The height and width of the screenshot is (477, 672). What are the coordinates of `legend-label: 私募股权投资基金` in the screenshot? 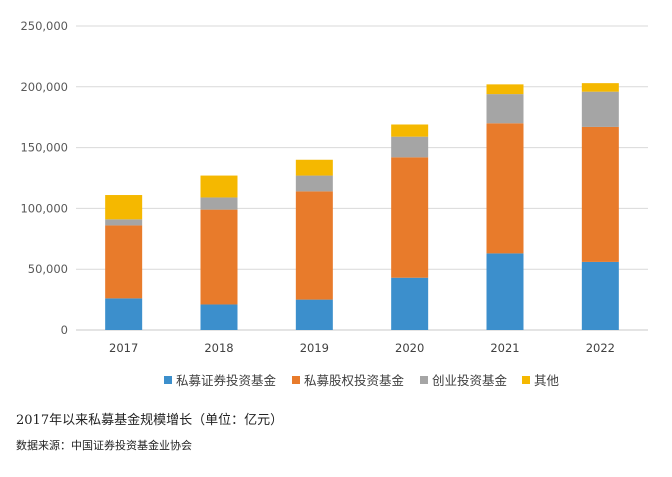 It's located at (354, 380).